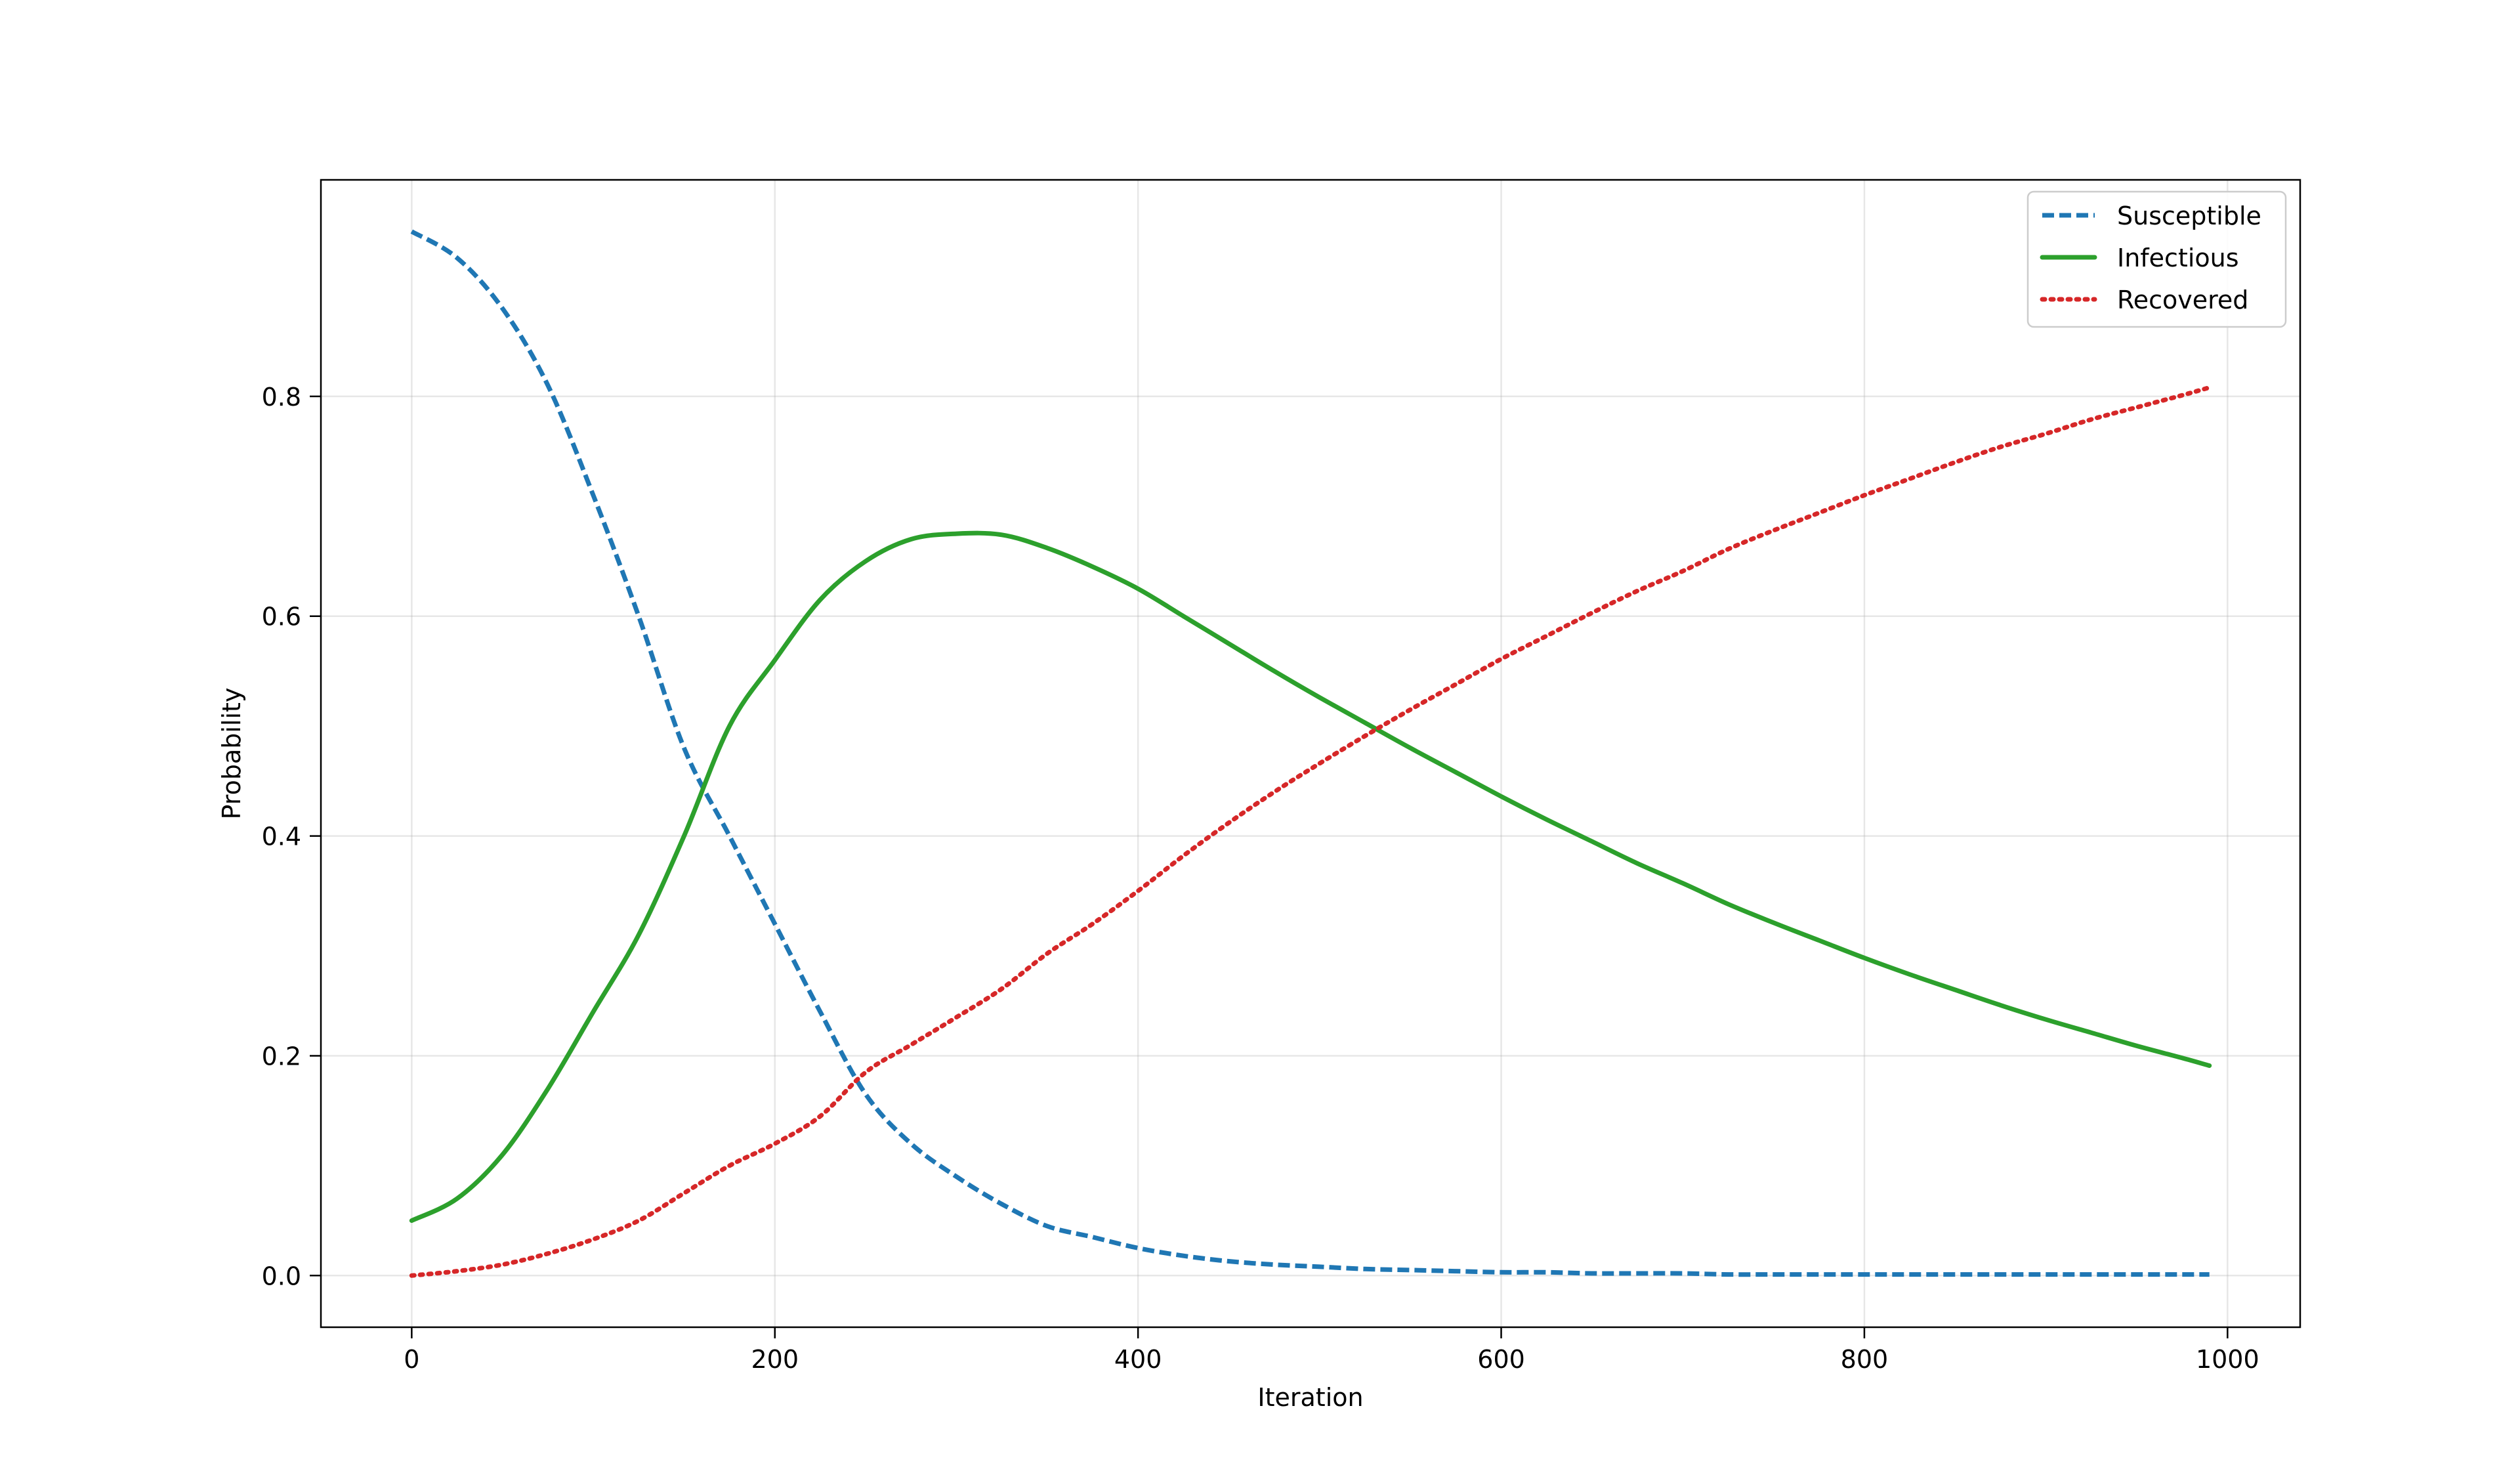  What do you see at coordinates (1865, 1359) in the screenshot?
I see `x-tick-label: 800` at bounding box center [1865, 1359].